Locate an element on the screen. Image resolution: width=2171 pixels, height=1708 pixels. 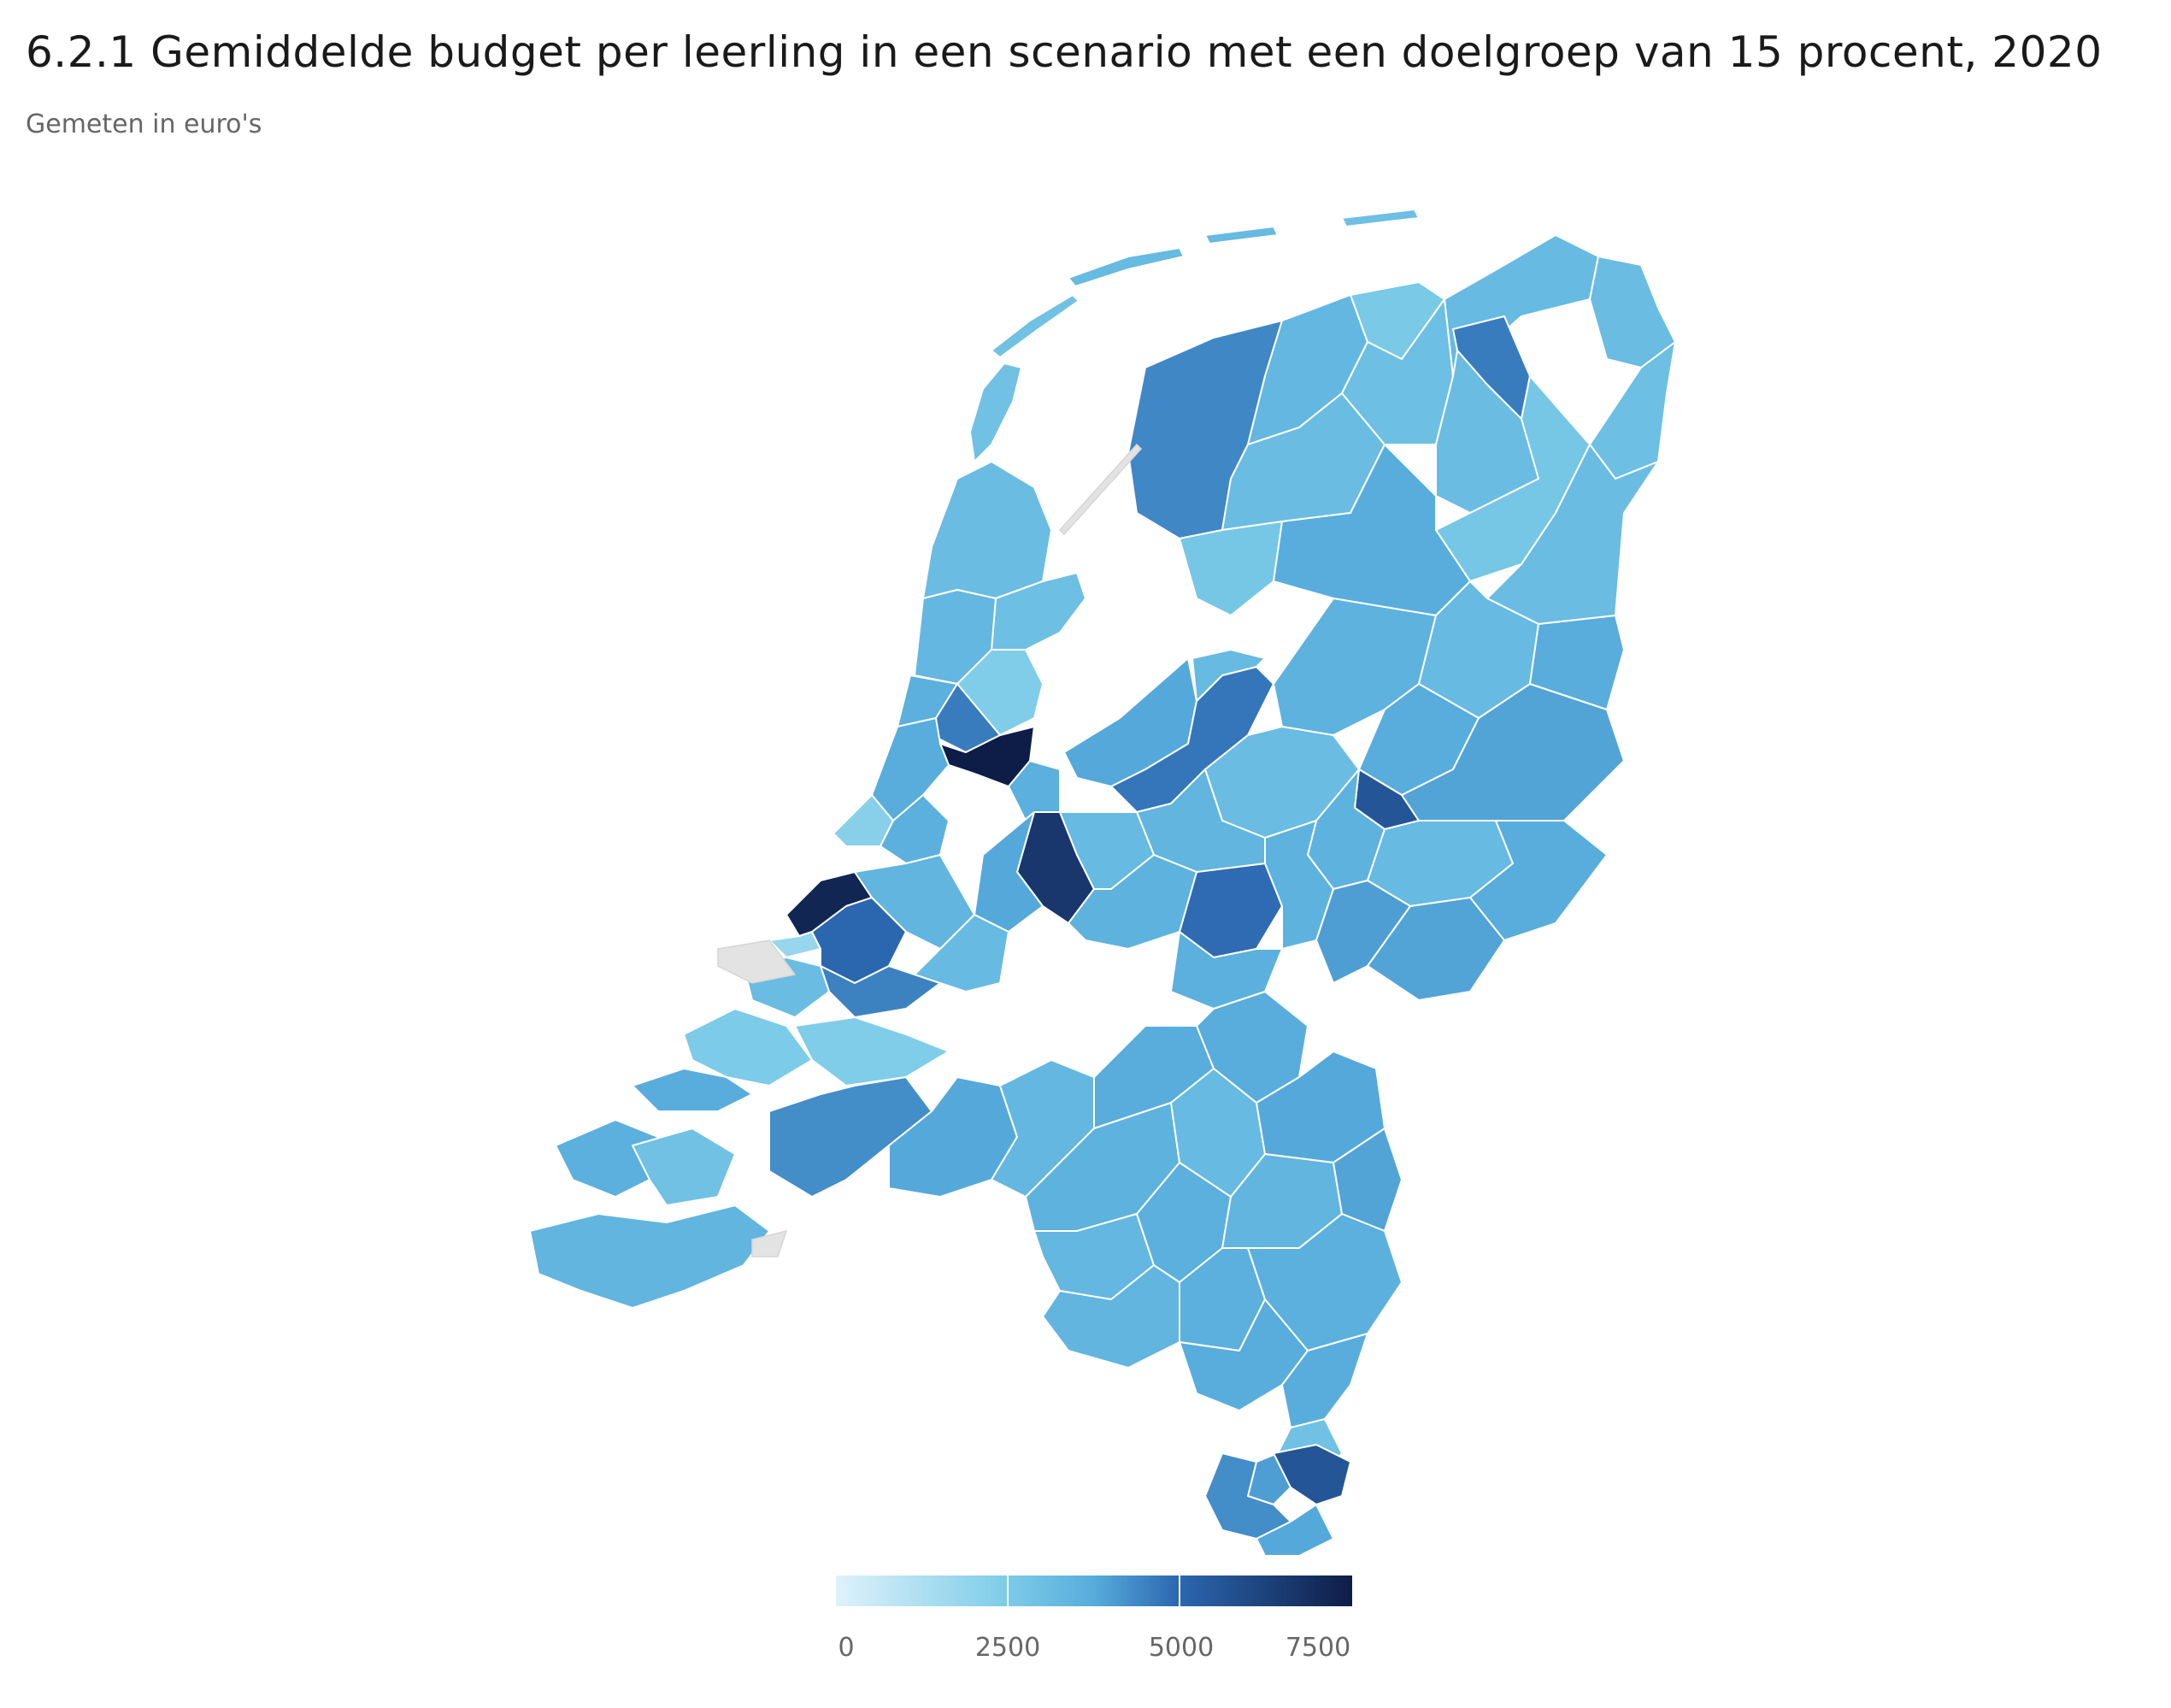
westerschelde is located at coordinates (769, 1243).